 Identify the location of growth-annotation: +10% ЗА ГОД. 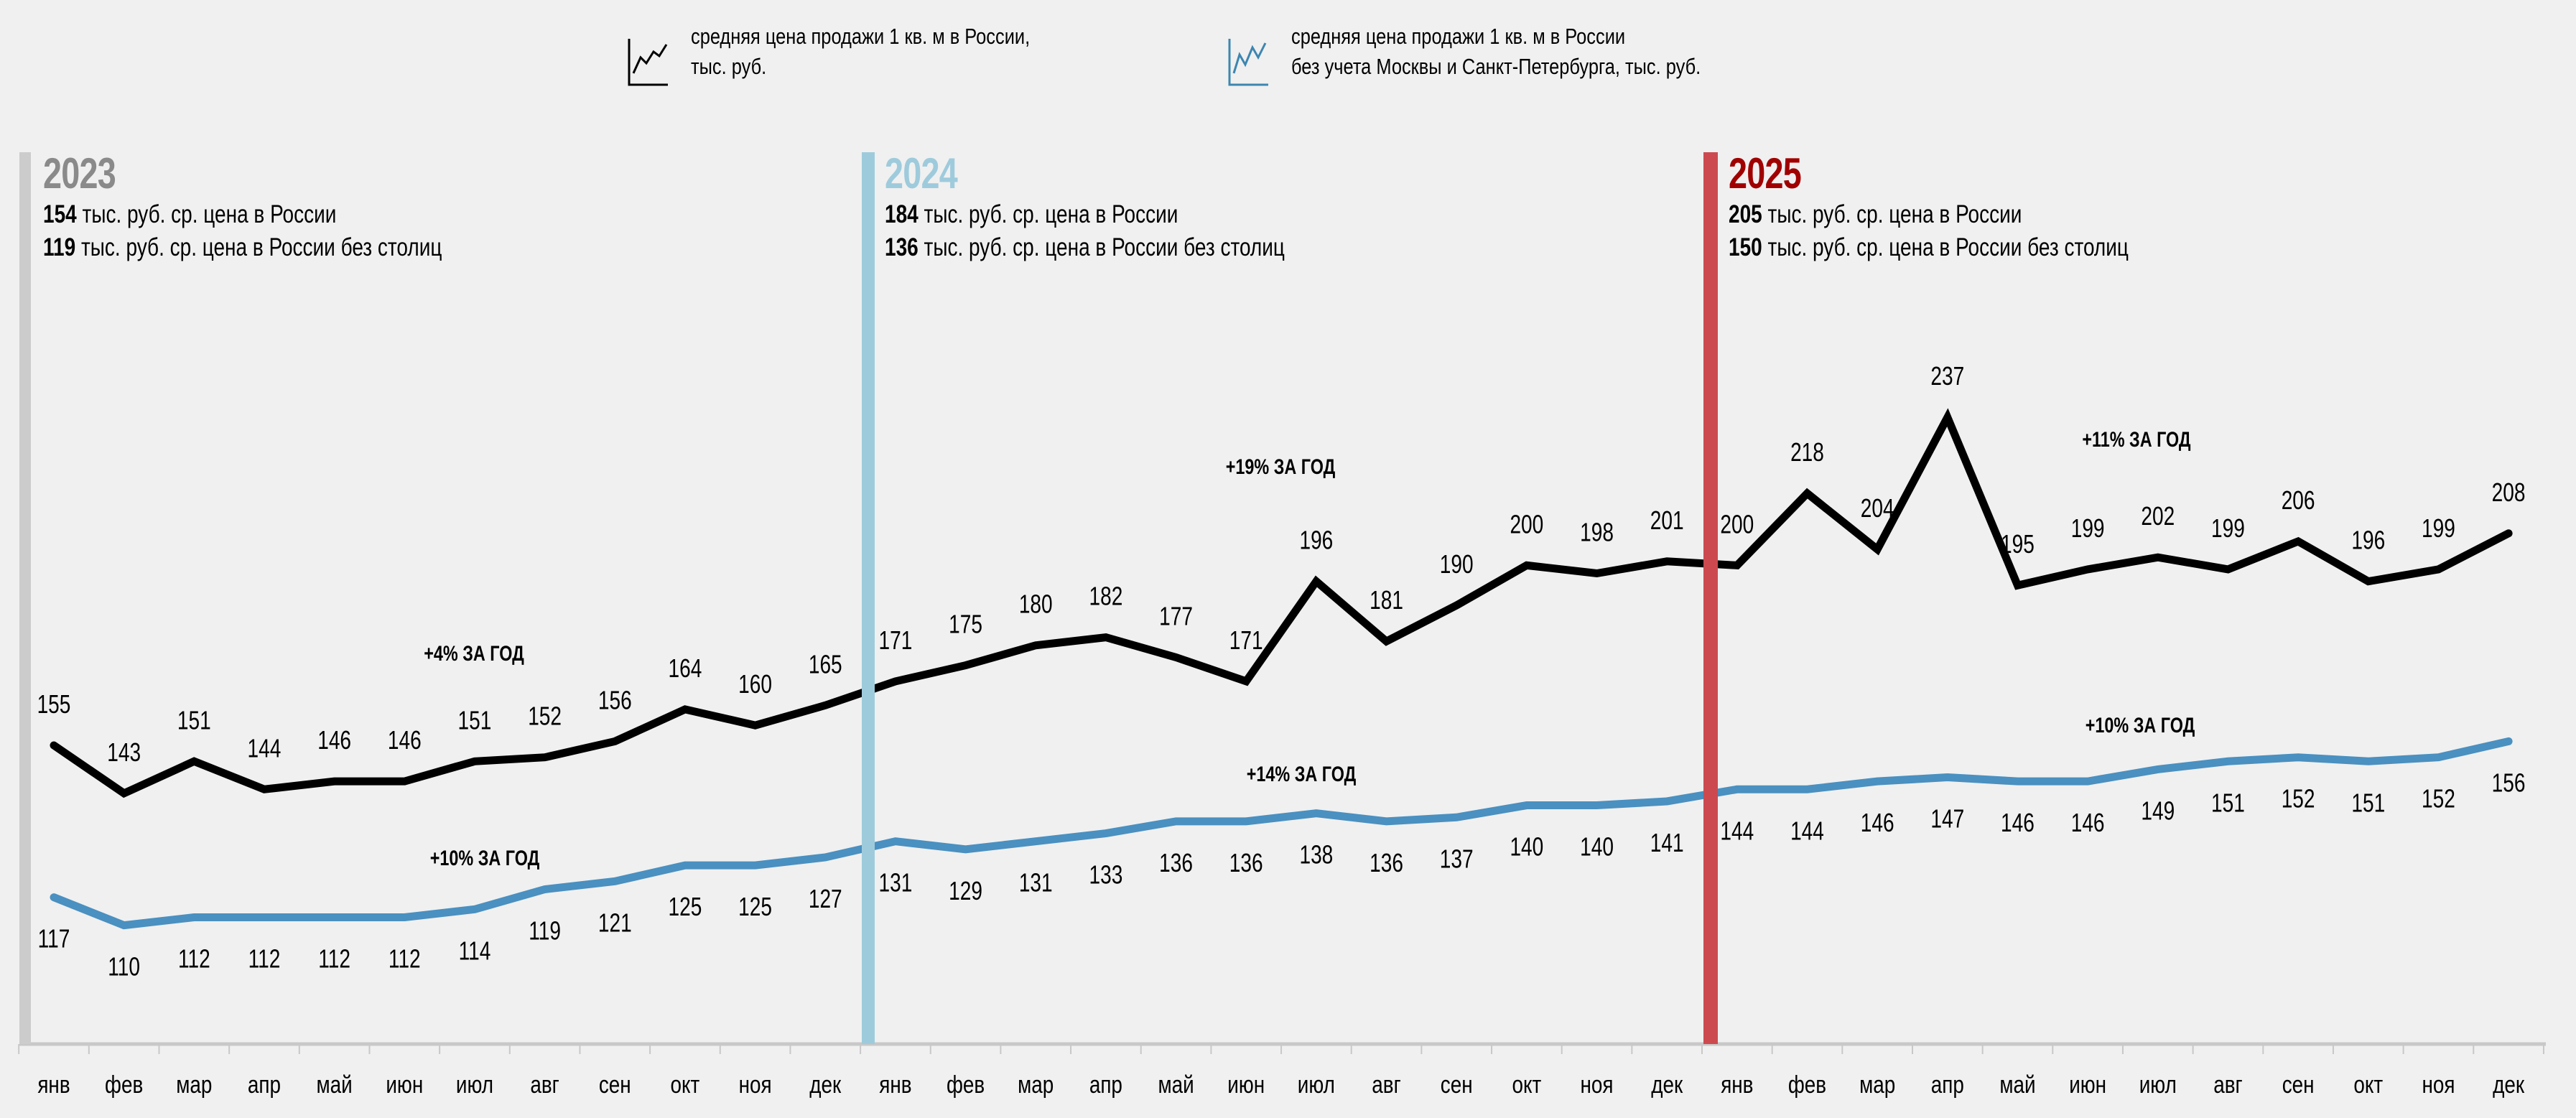
(485, 858).